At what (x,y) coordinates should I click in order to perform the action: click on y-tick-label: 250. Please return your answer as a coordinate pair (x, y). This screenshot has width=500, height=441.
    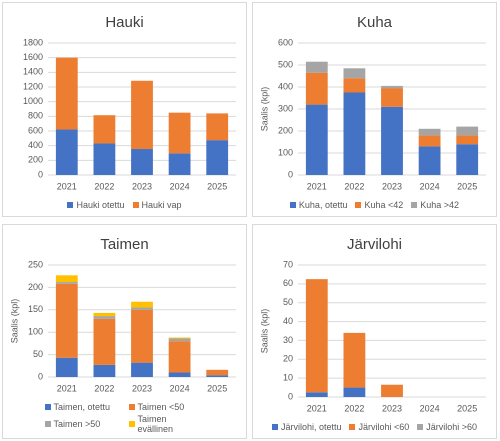
    Looking at the image, I should click on (35, 264).